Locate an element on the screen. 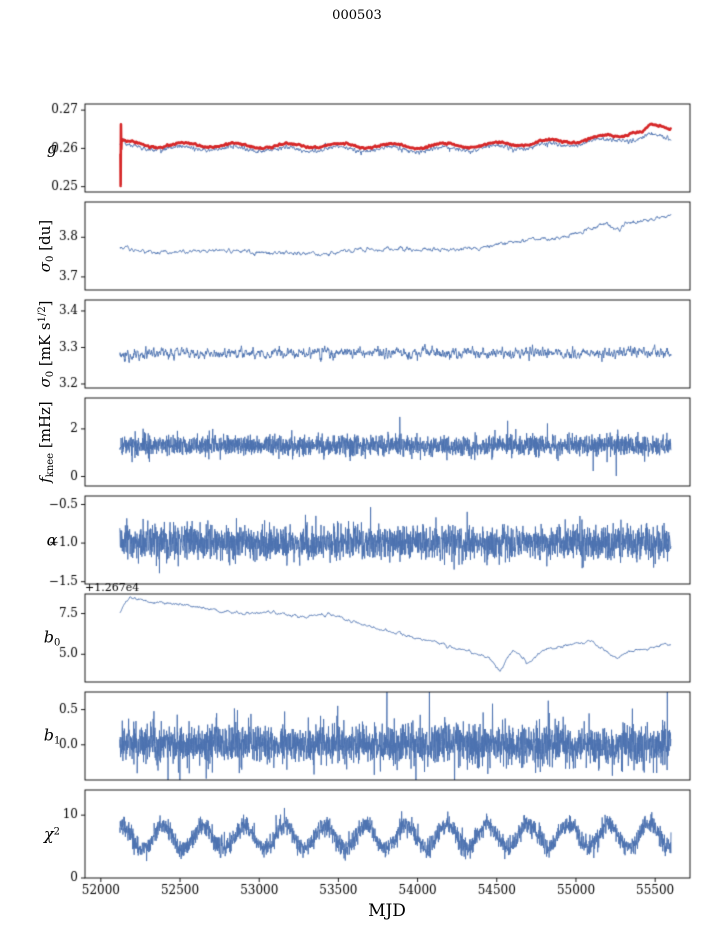 The height and width of the screenshot is (944, 714). y-axis-label-part: 1/2 is located at coordinates (42, 314).